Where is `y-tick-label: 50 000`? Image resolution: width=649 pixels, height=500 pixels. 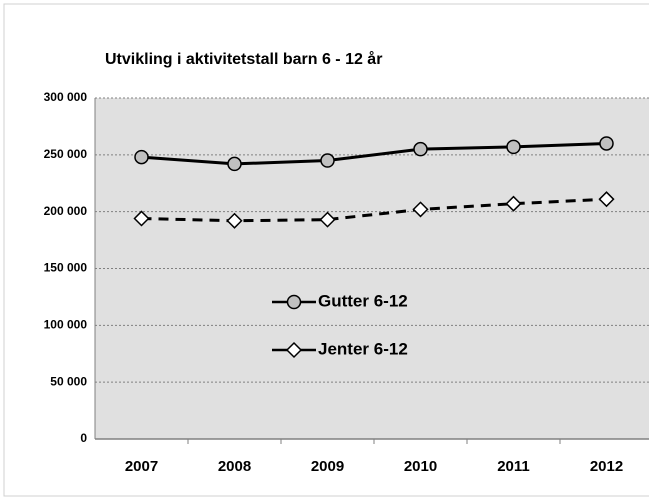 y-tick-label: 50 000 is located at coordinates (68, 381).